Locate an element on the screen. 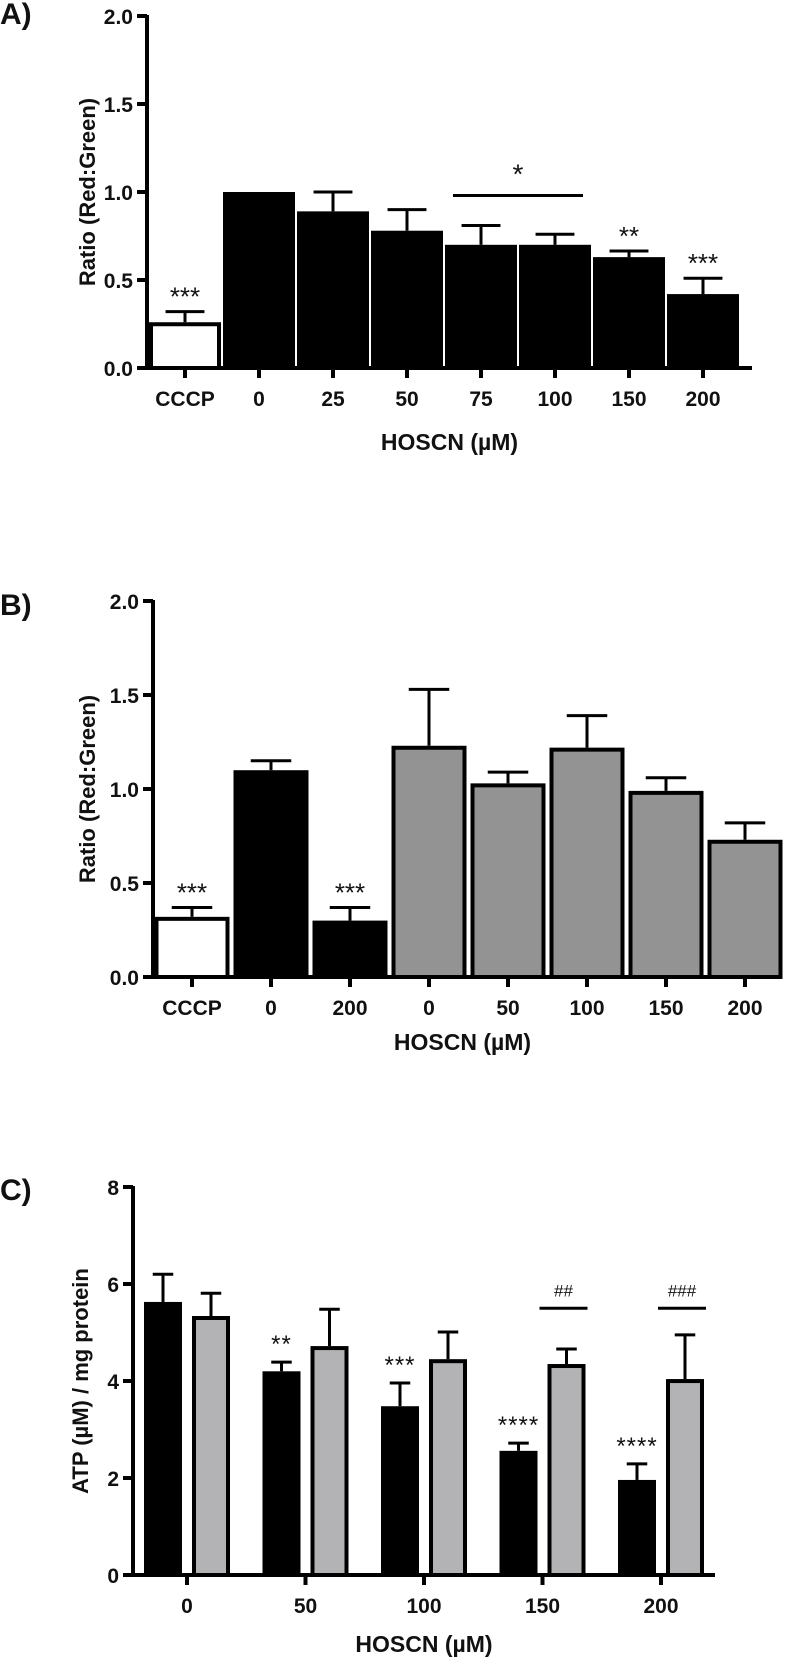 Image resolution: width=791 pixels, height=1670 pixels. x-tick-label: 25 is located at coordinates (333, 399).